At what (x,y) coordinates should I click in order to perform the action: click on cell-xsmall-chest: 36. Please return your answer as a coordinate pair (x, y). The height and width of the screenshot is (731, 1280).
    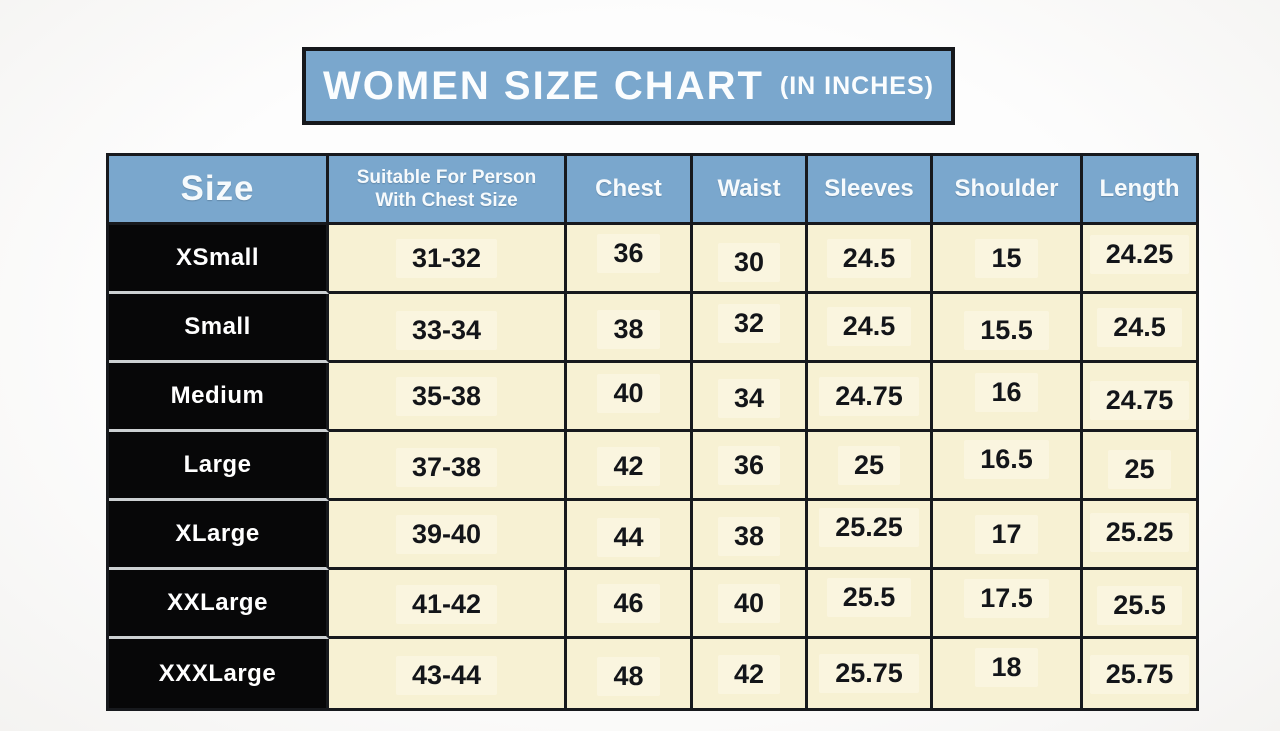
    Looking at the image, I should click on (630, 259).